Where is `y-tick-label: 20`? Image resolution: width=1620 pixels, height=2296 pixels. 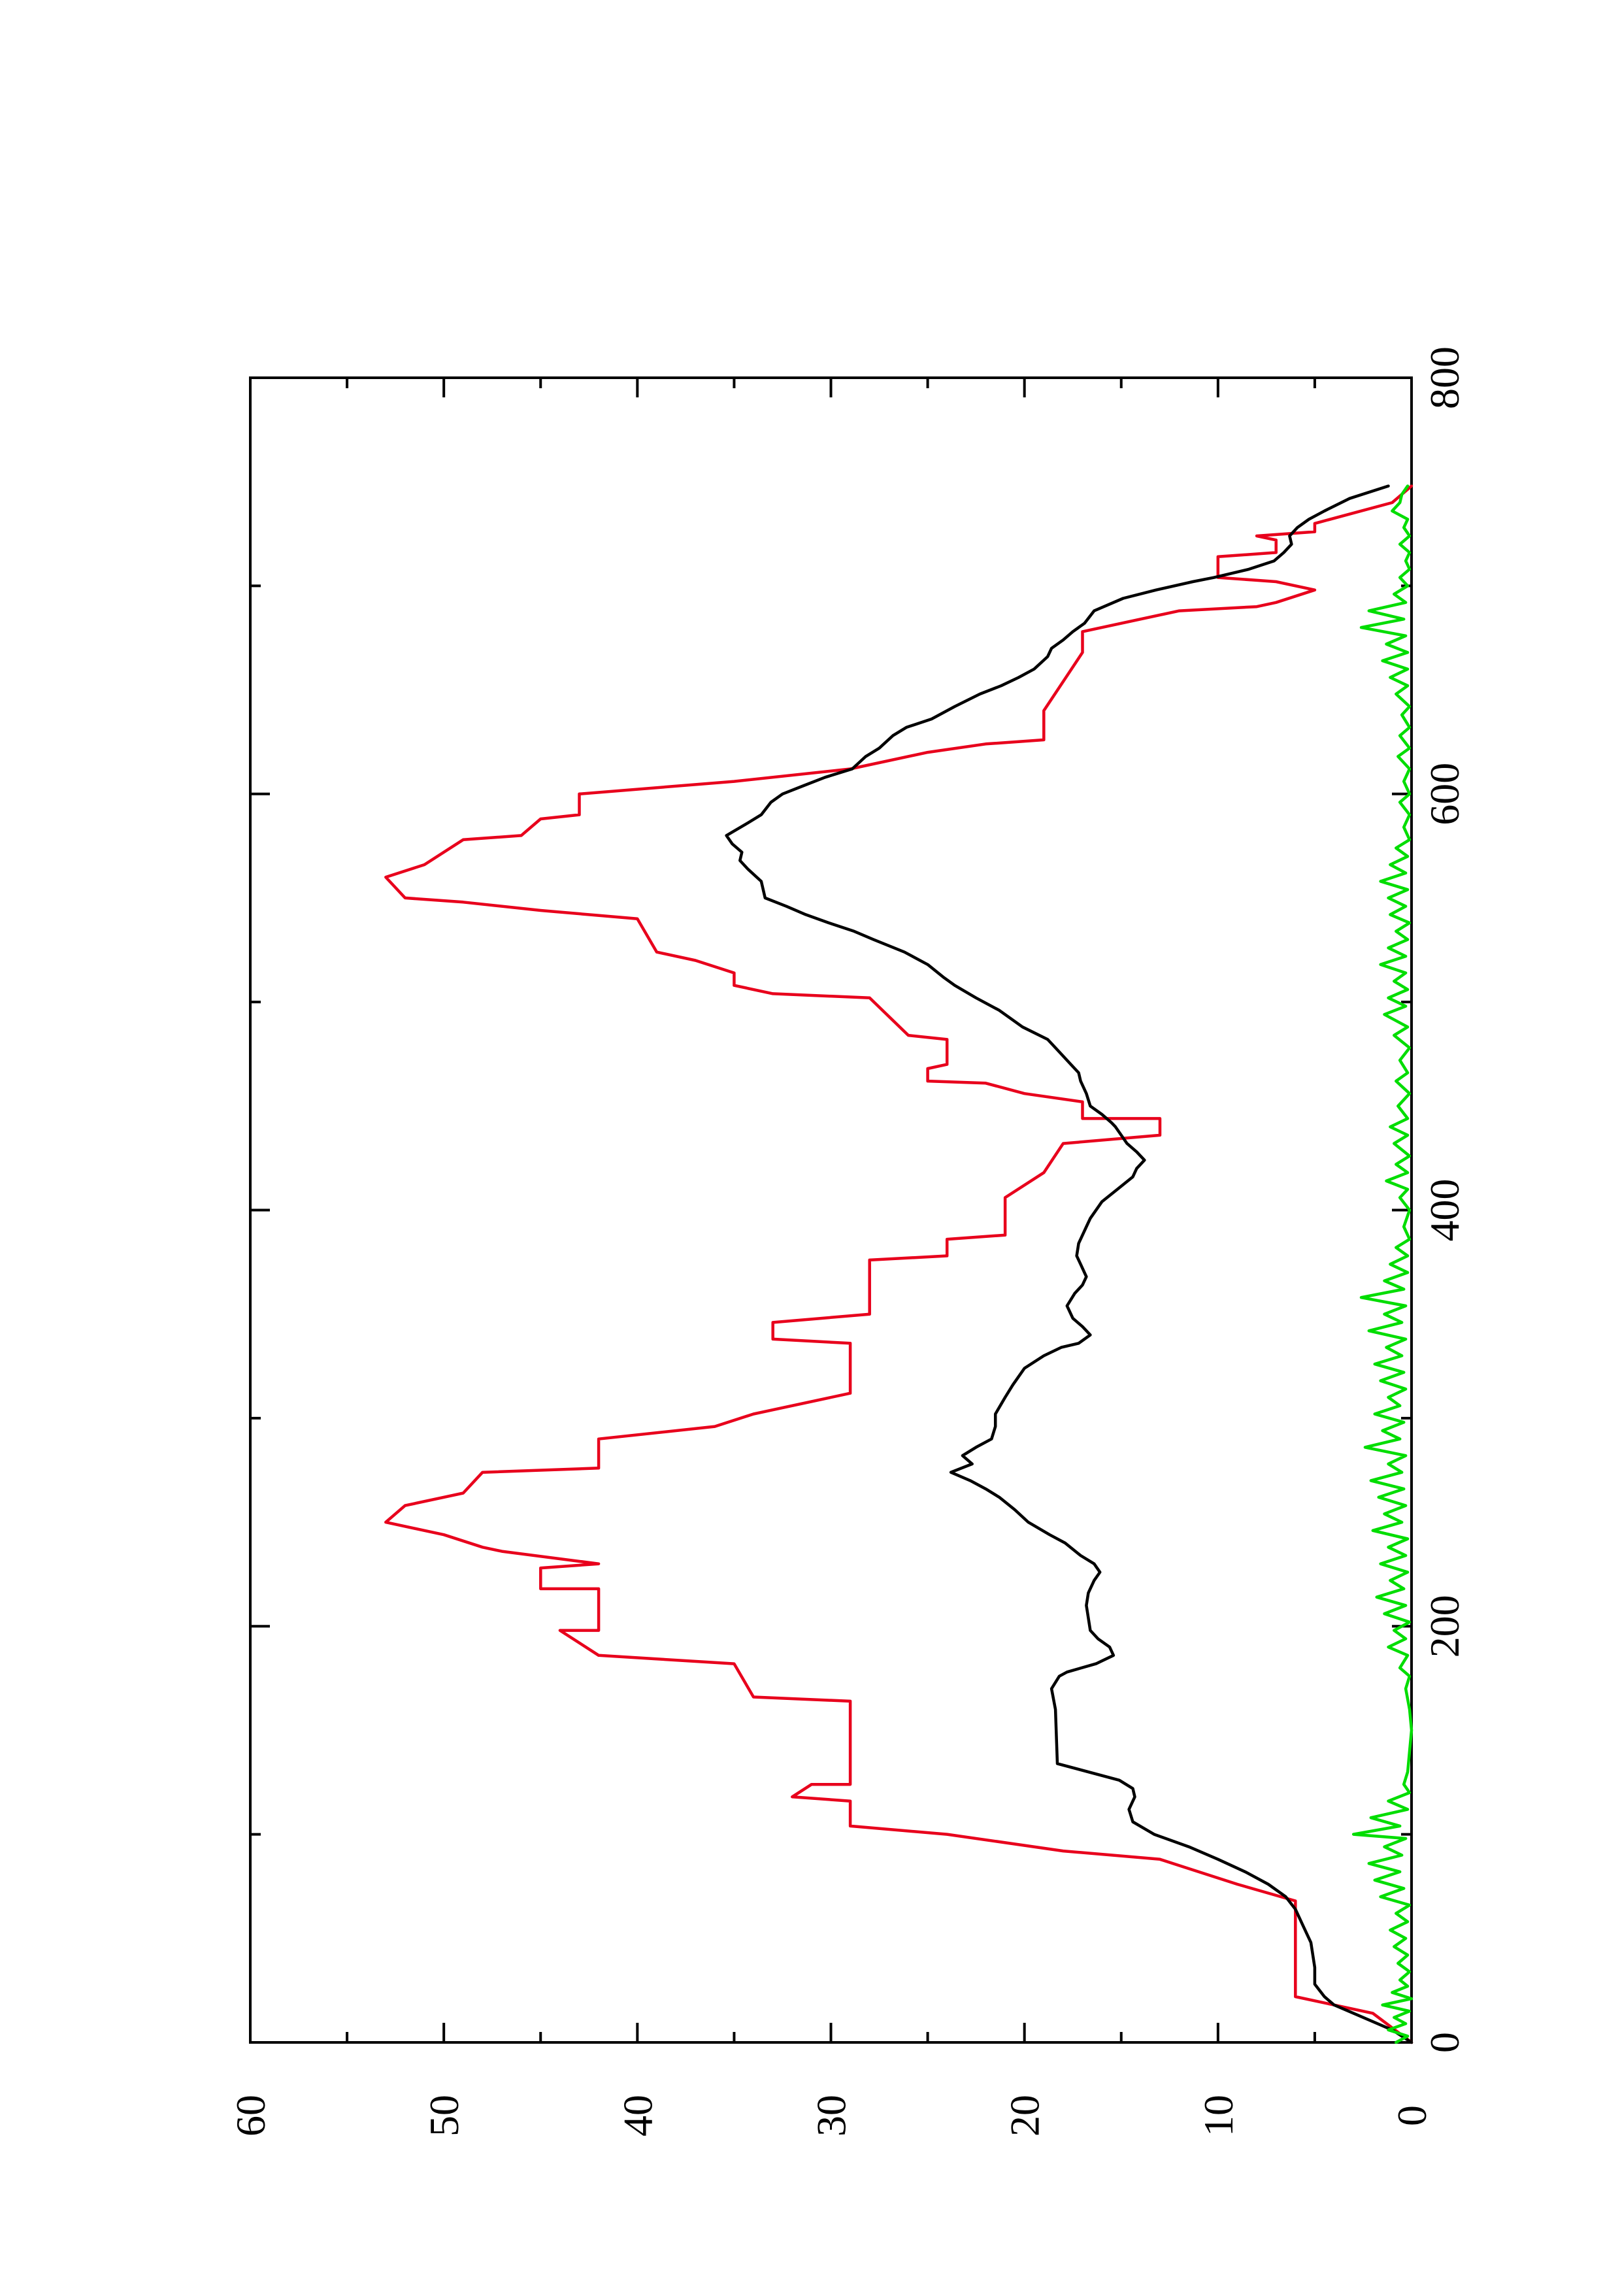 y-tick-label: 20 is located at coordinates (1025, 2116).